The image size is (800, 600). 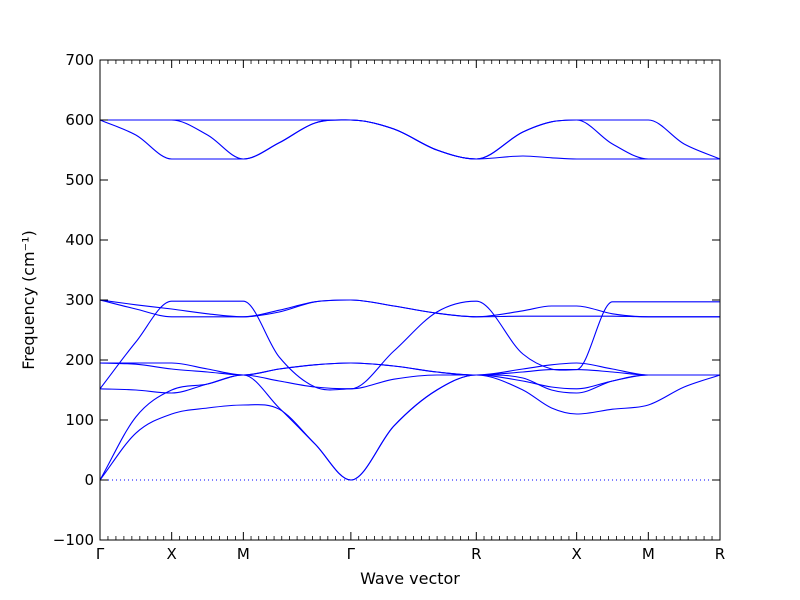 I want to click on y-tick-label: 300, so click(x=79, y=300).